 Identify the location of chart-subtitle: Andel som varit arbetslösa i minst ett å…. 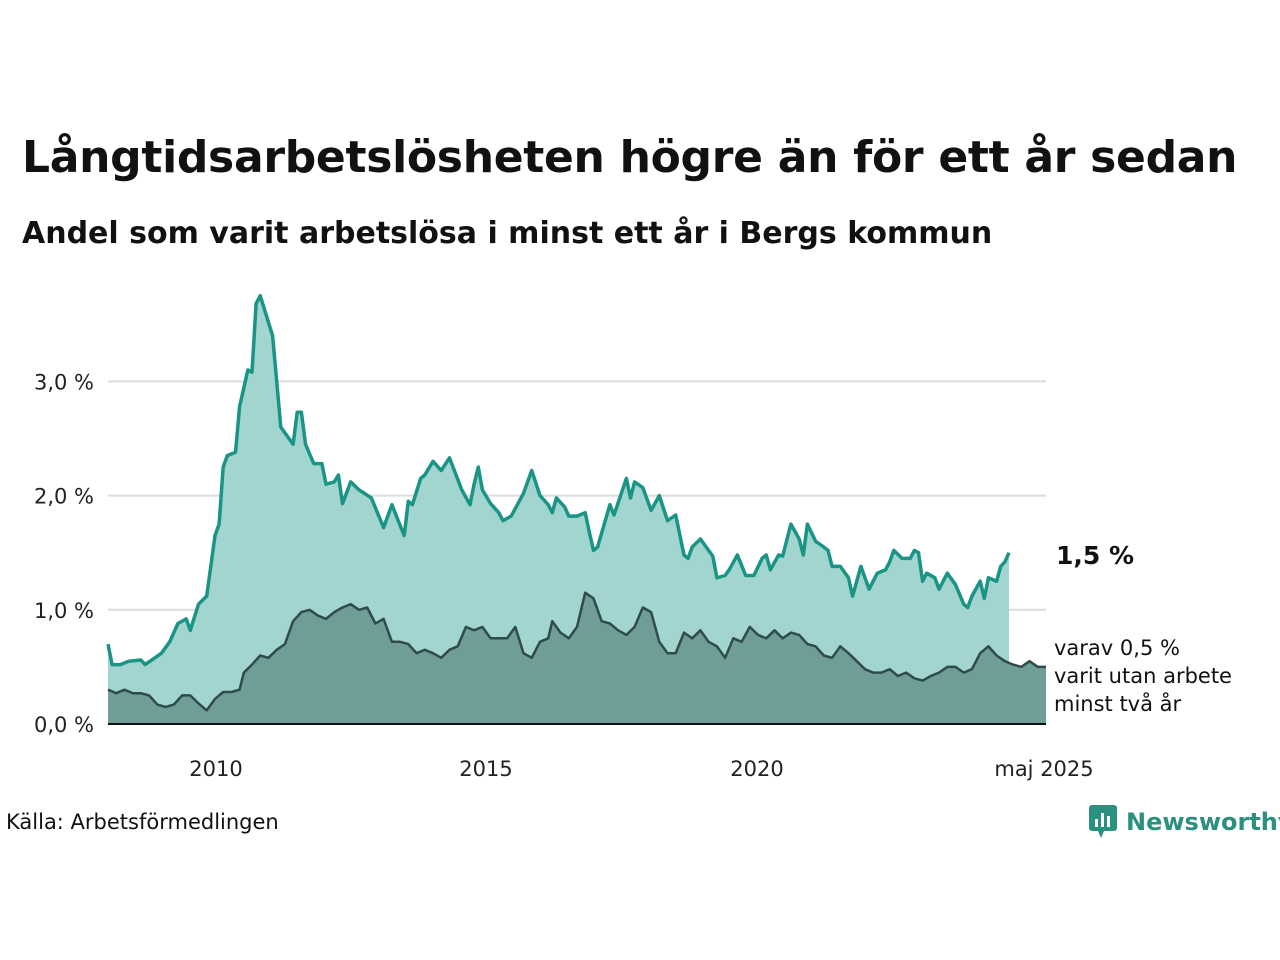
(507, 233).